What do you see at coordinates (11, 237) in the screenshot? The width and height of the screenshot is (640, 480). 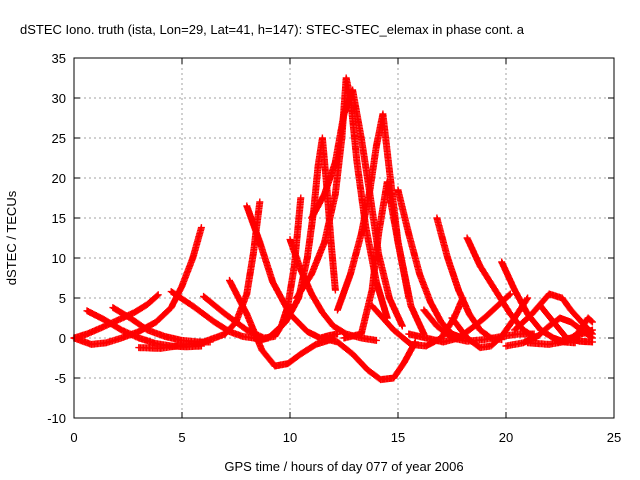 I see `y-axis-label: dSTEC / TECUs` at bounding box center [11, 237].